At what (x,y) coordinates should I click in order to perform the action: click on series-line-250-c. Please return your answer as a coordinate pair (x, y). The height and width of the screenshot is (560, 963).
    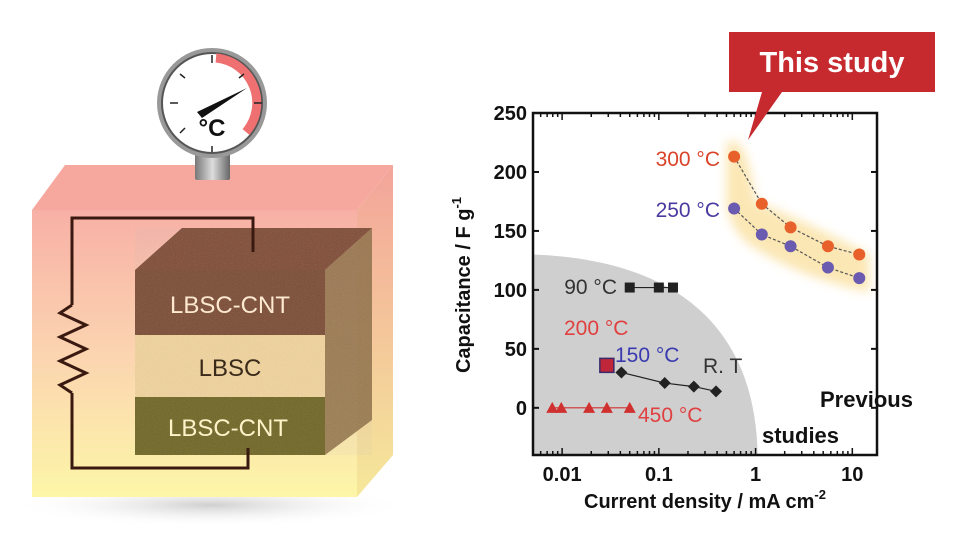
    Looking at the image, I should click on (796, 243).